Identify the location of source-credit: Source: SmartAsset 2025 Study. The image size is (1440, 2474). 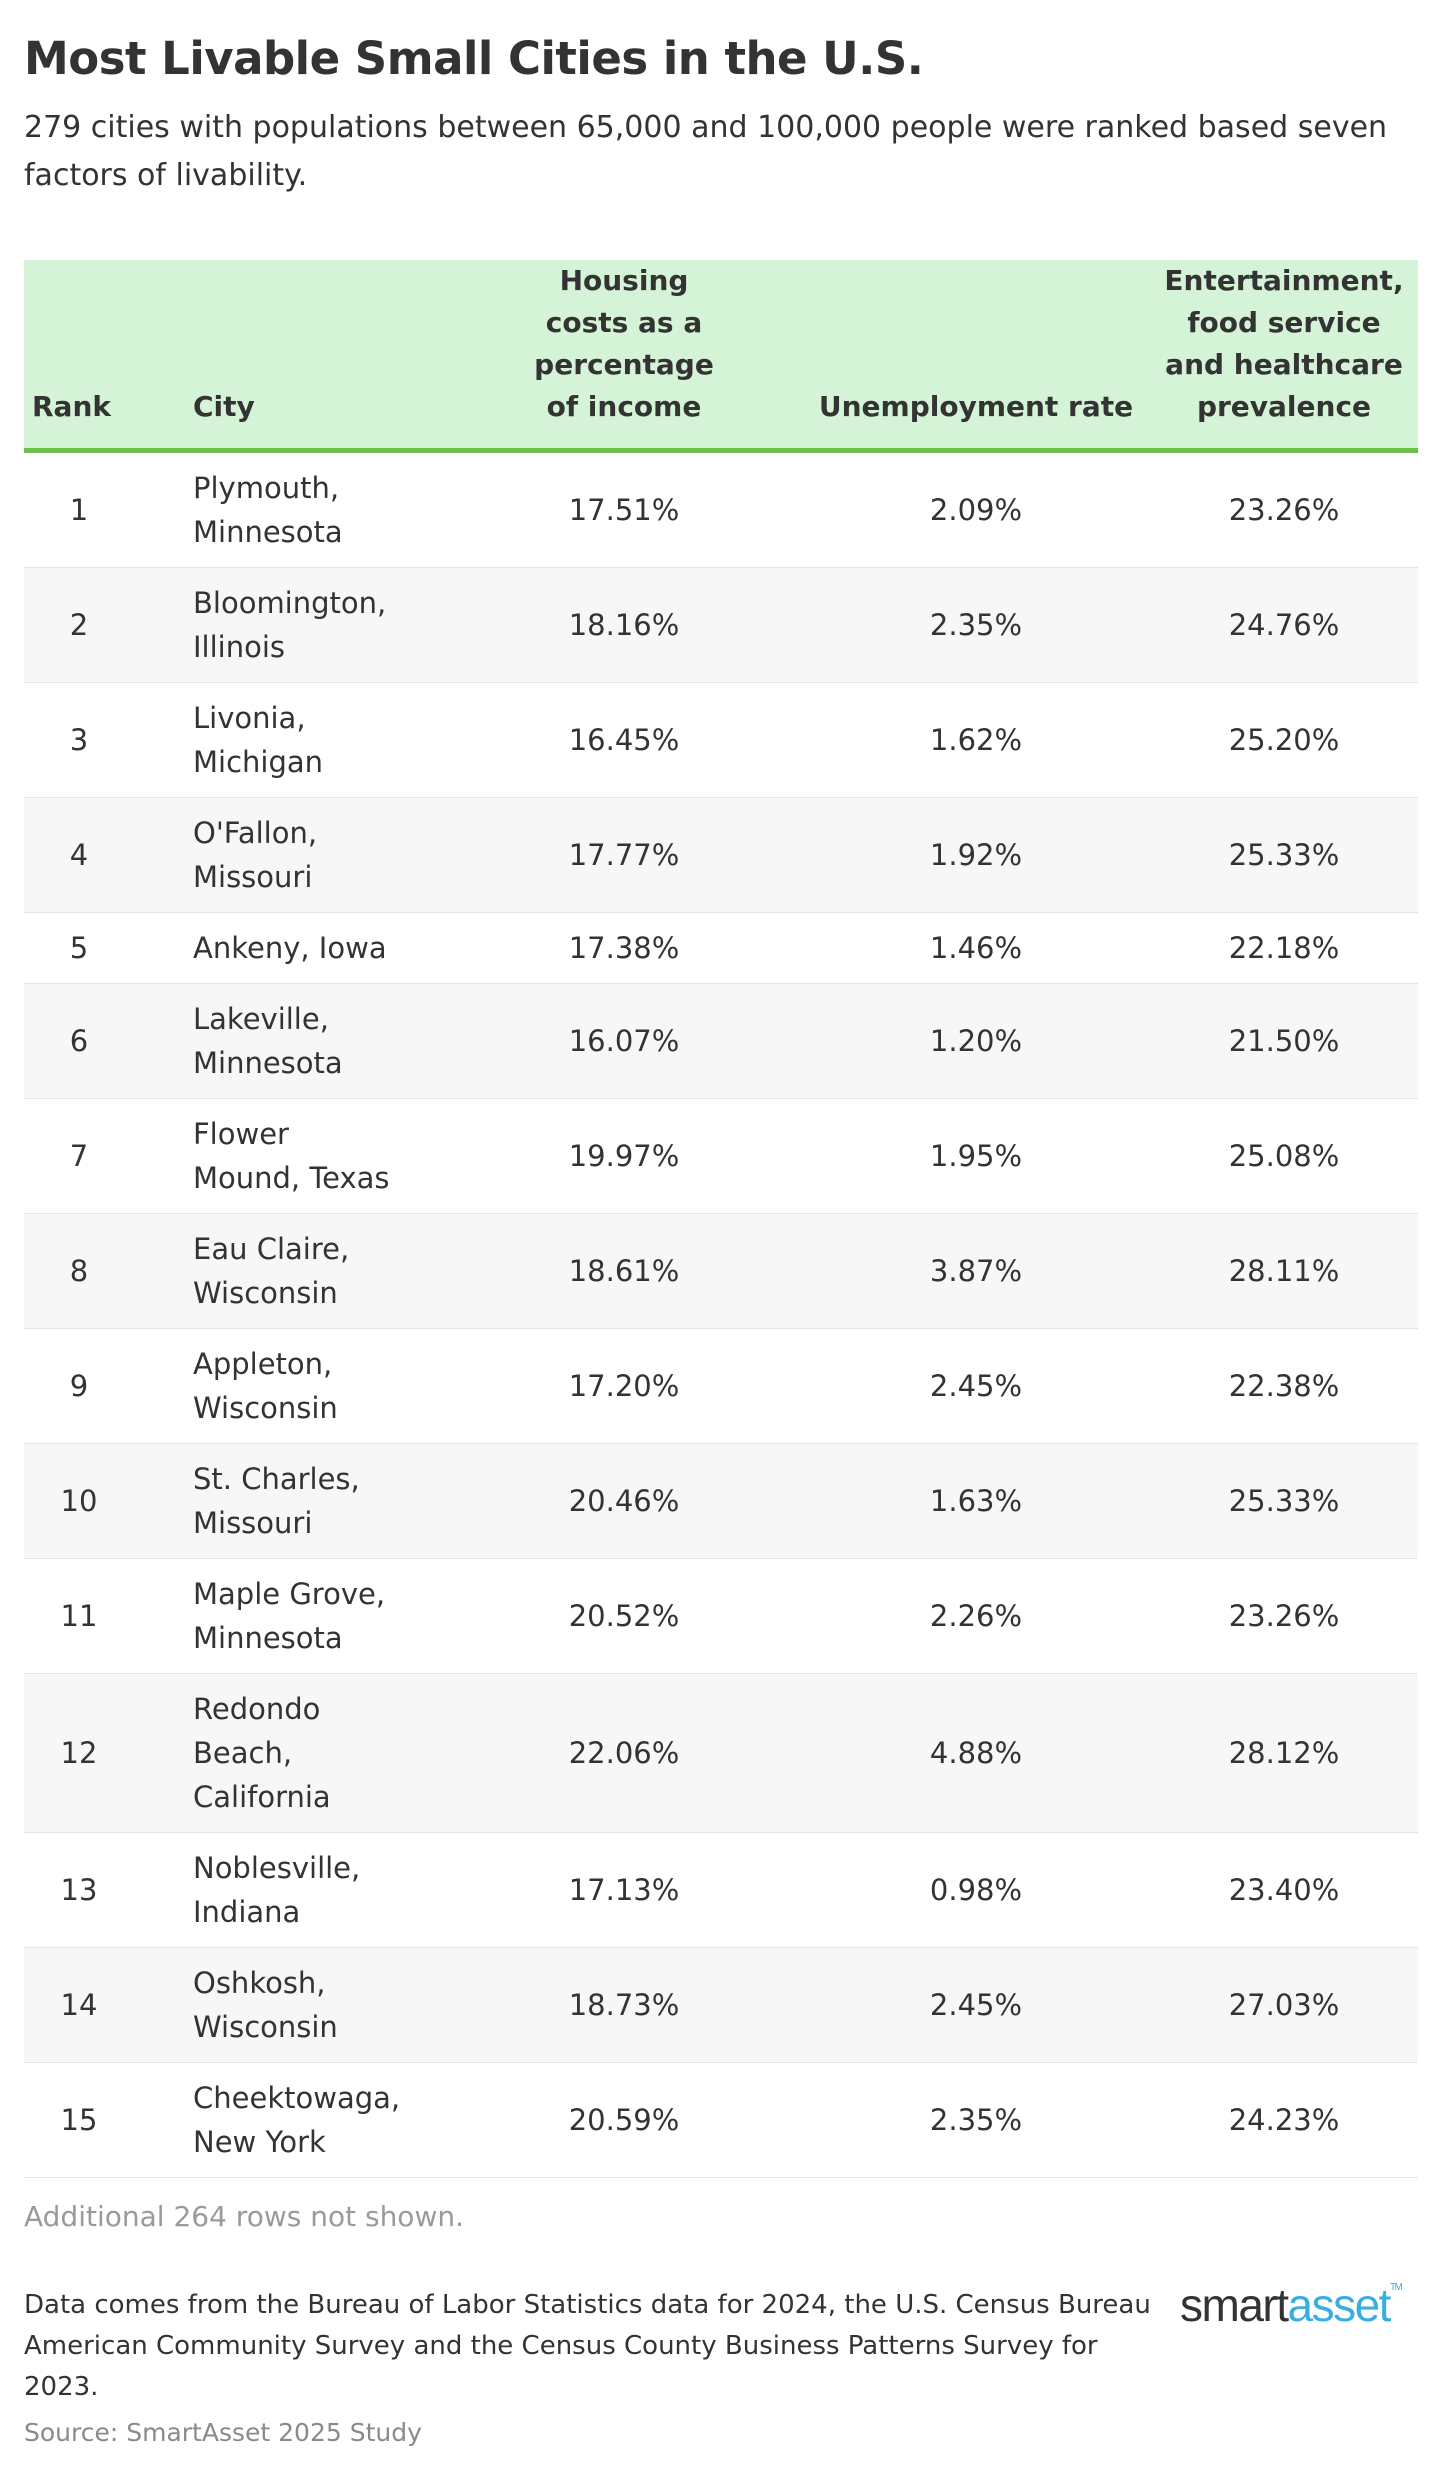
(223, 2432).